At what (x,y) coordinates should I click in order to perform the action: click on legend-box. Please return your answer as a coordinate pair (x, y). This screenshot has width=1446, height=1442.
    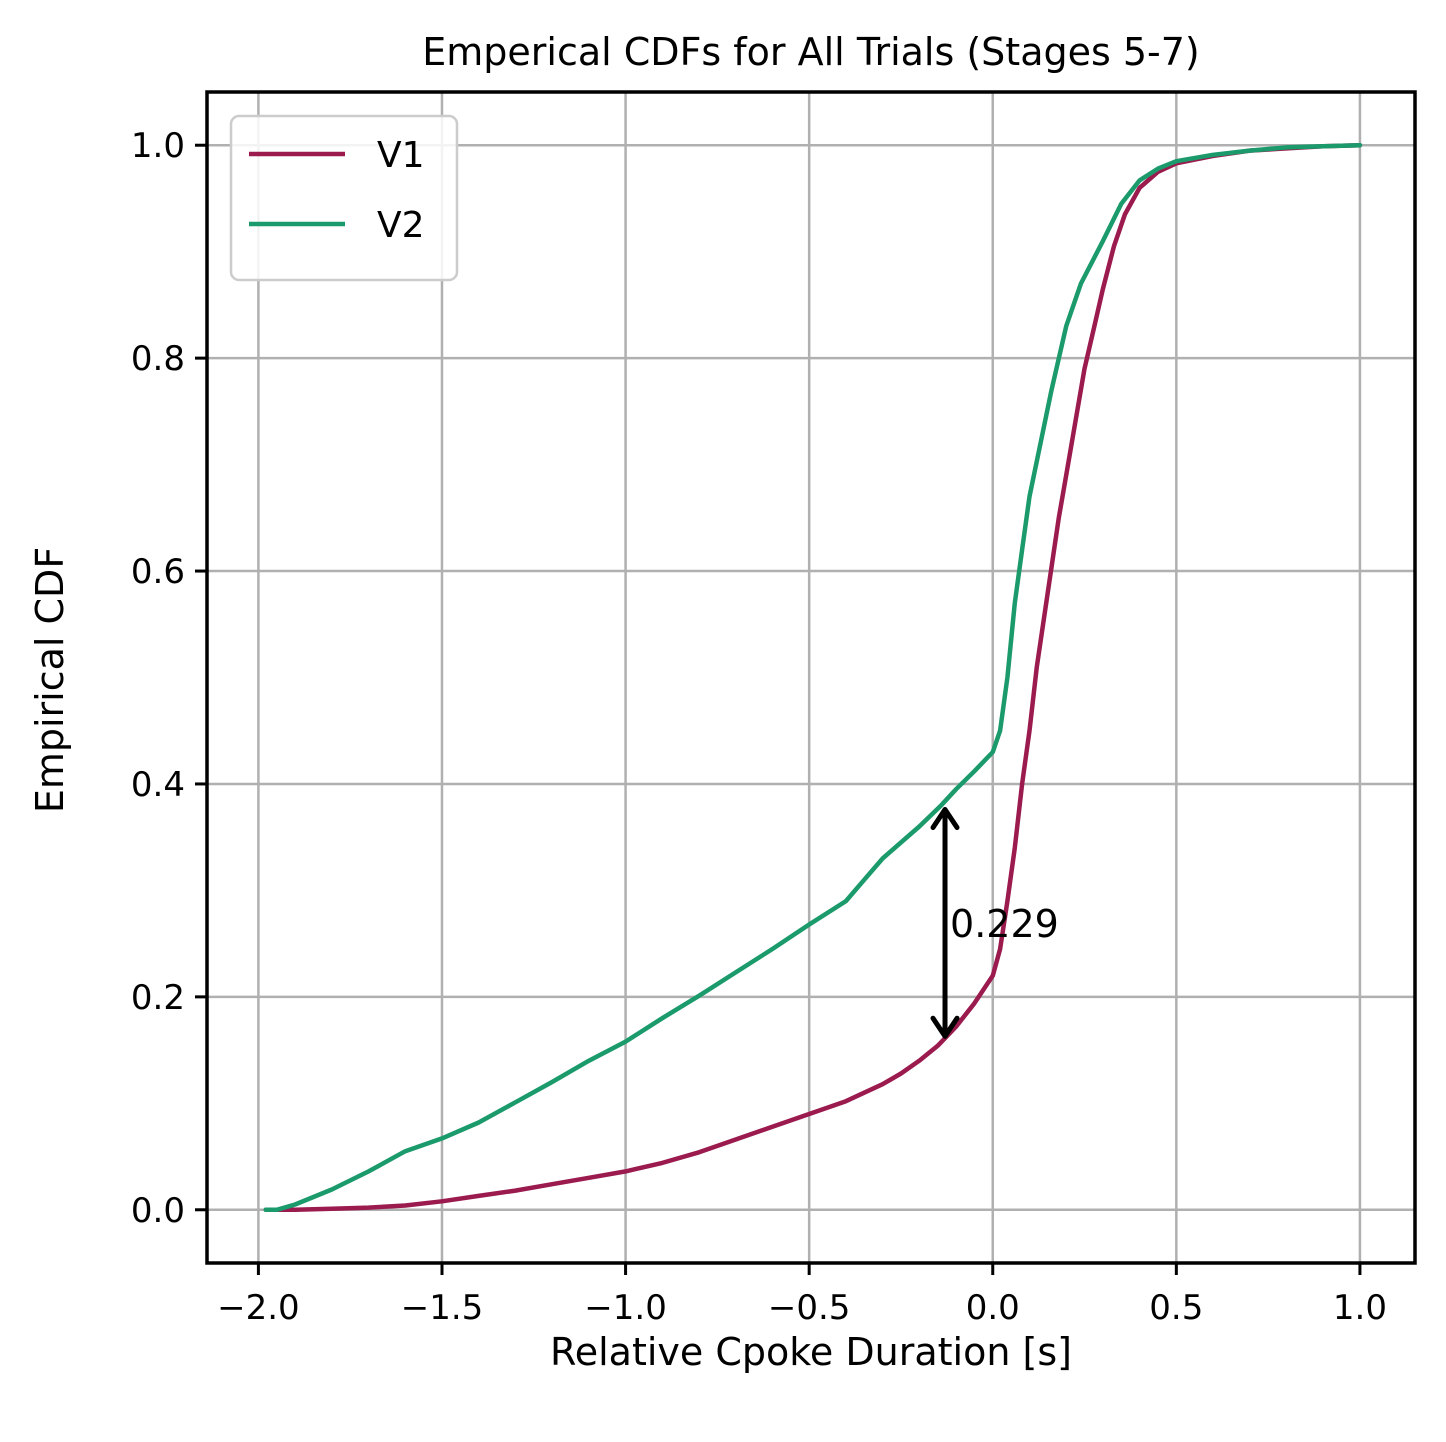
    Looking at the image, I should click on (344, 198).